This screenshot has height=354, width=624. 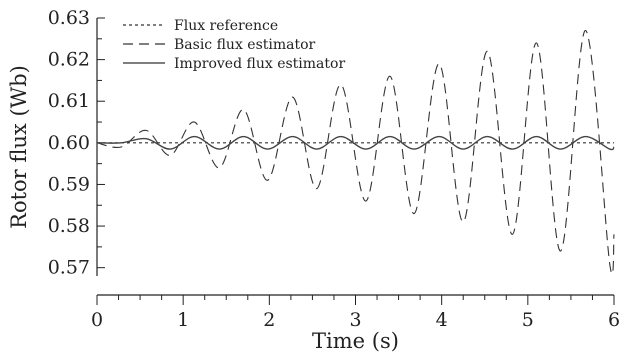 I want to click on y-tick-label: 0.59, so click(x=69, y=184).